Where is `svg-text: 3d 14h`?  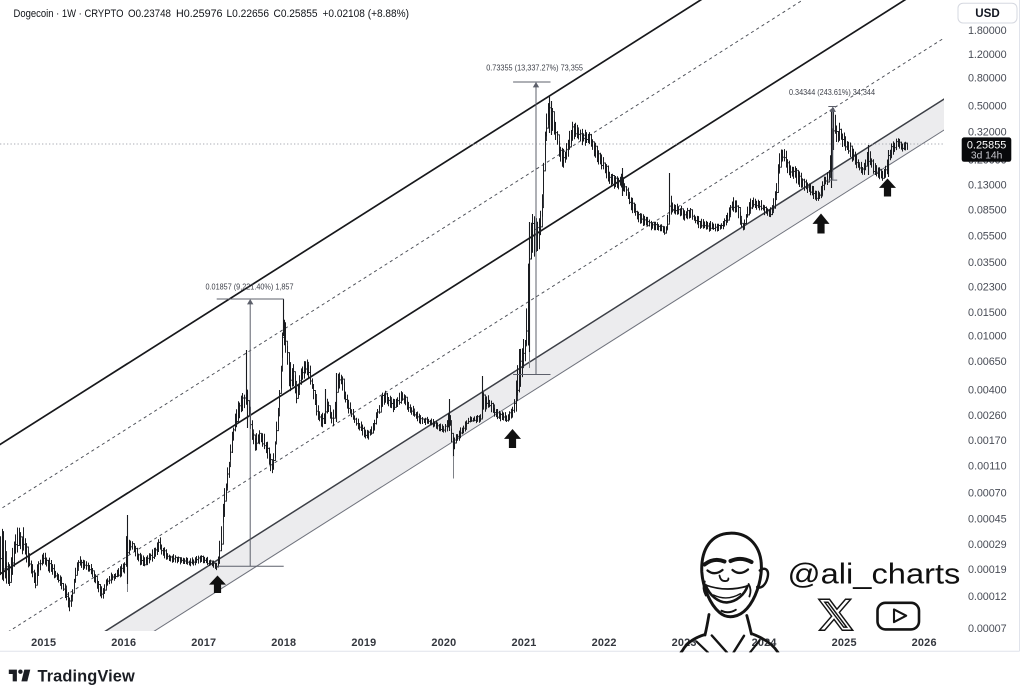 svg-text: 3d 14h is located at coordinates (987, 156).